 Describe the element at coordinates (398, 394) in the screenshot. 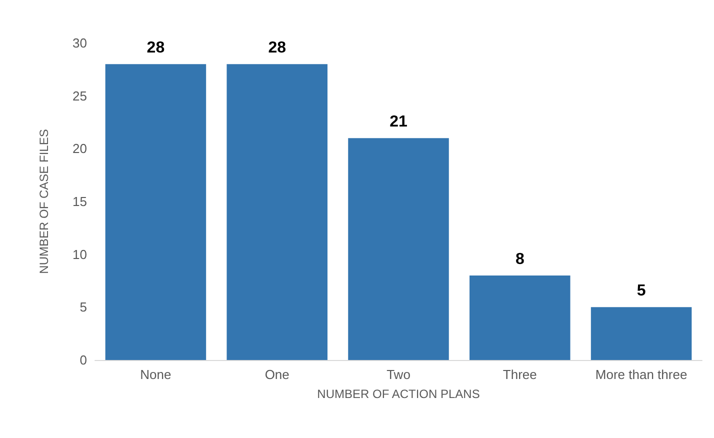

I see `x-axis-title: NUMBER OF ACTION PLANS` at that location.